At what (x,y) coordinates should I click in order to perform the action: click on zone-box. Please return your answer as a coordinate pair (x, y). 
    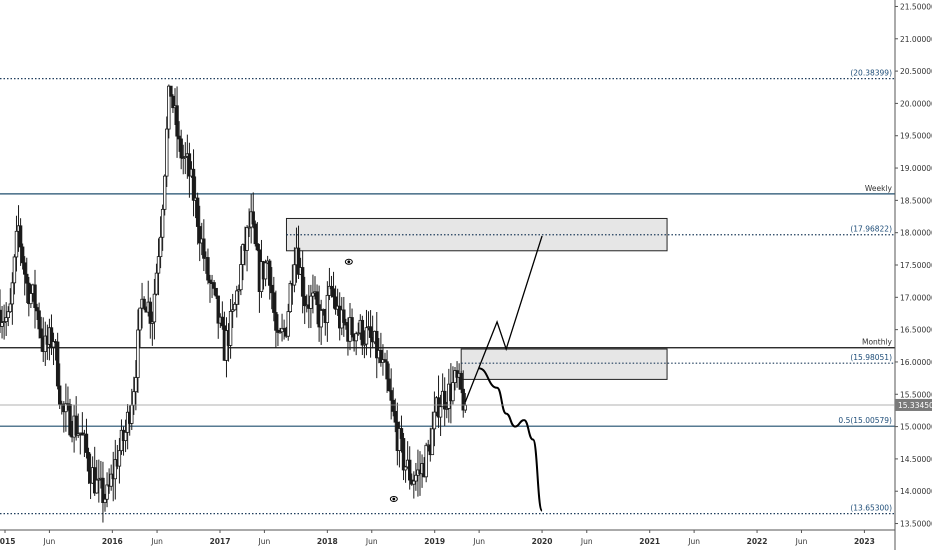
    Looking at the image, I should click on (564, 364).